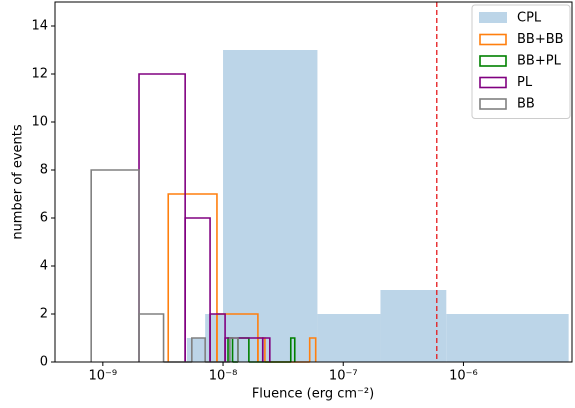  I want to click on y-tick-label: 14, so click(39, 26).